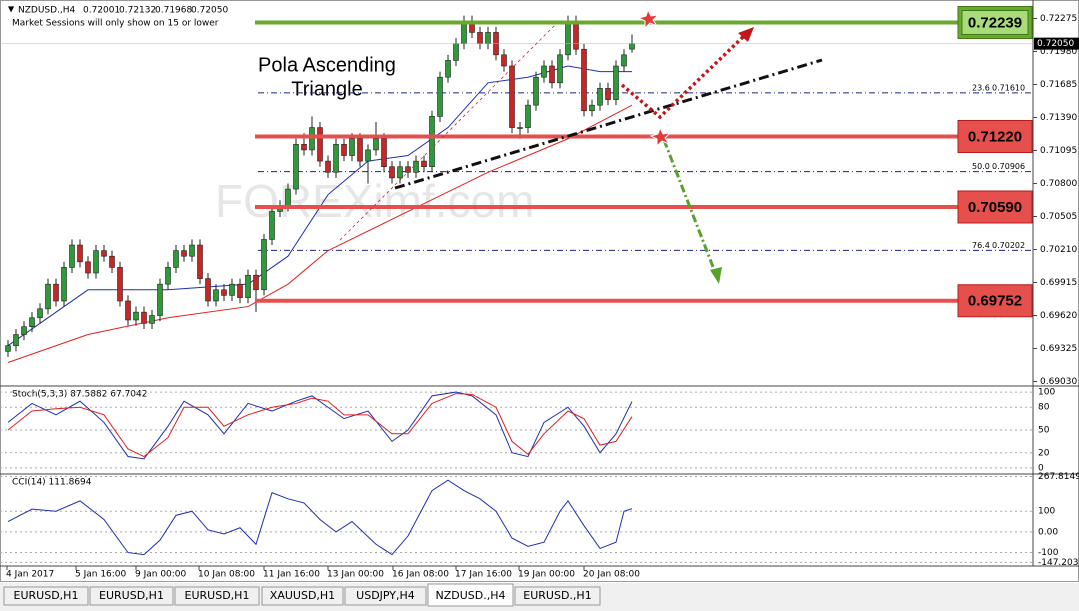 Image resolution: width=1079 pixels, height=611 pixels. I want to click on y-tick-label: -147.2033, so click(1058, 563).